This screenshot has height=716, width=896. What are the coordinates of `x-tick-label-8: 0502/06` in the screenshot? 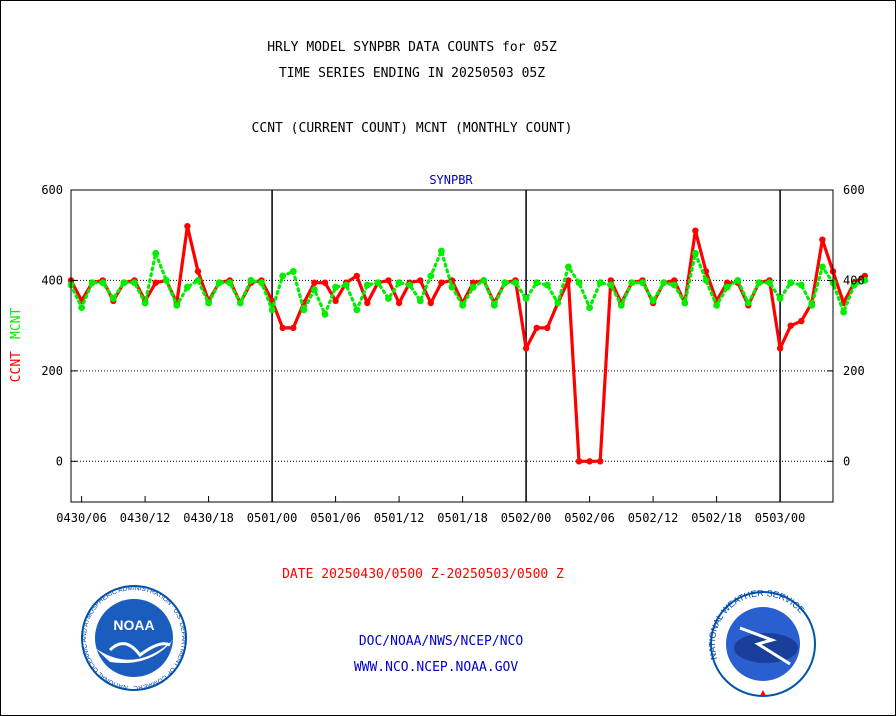 It's located at (589, 518).